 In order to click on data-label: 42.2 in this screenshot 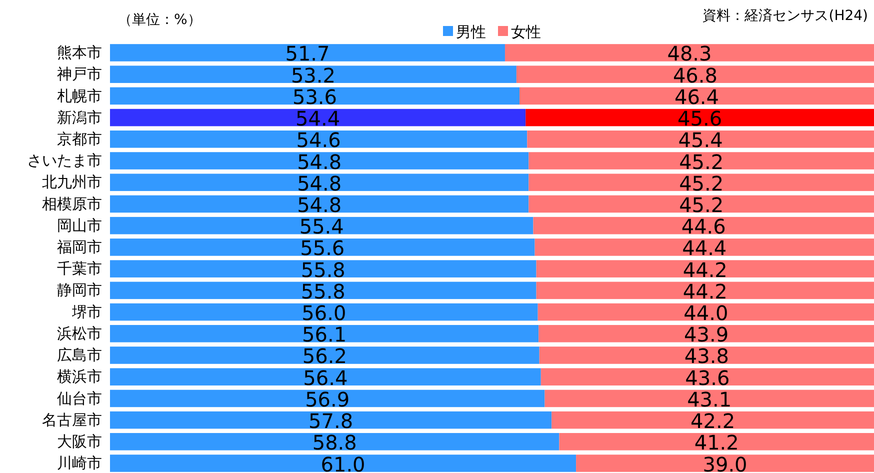, I will do `click(713, 421)`.